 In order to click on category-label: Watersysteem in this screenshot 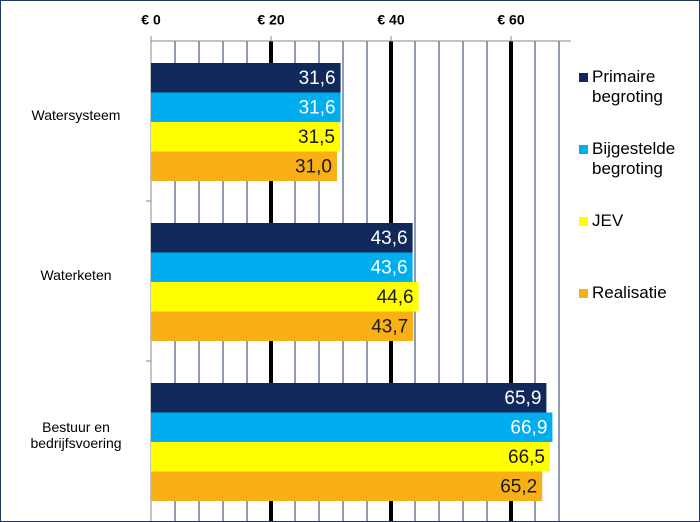, I will do `click(76, 115)`.